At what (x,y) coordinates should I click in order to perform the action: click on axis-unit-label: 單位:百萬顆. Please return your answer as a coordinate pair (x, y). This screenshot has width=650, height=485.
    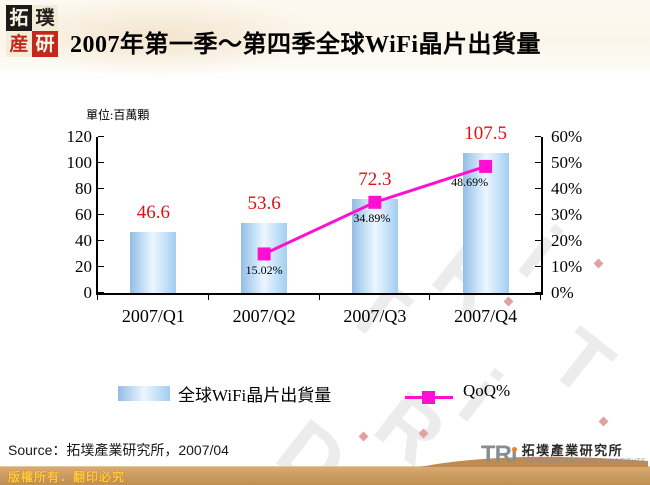
    Looking at the image, I should click on (118, 115).